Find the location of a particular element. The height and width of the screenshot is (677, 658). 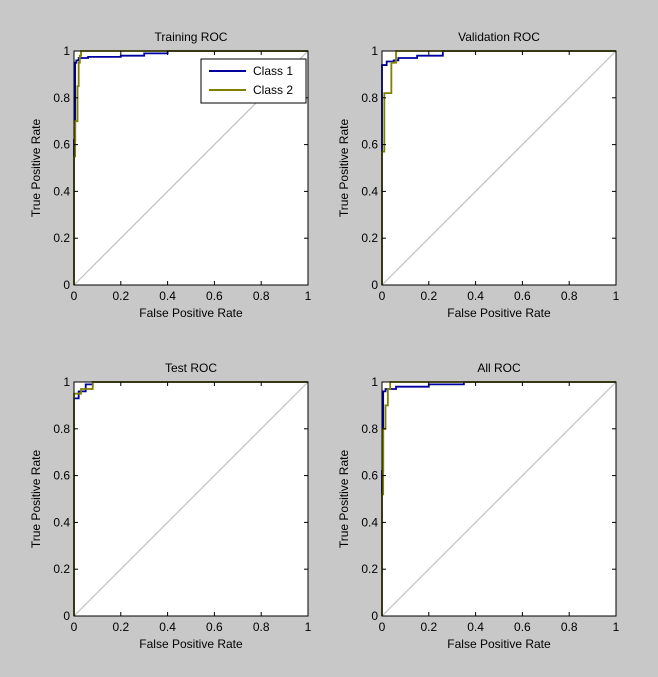

legend-box is located at coordinates (253, 81).